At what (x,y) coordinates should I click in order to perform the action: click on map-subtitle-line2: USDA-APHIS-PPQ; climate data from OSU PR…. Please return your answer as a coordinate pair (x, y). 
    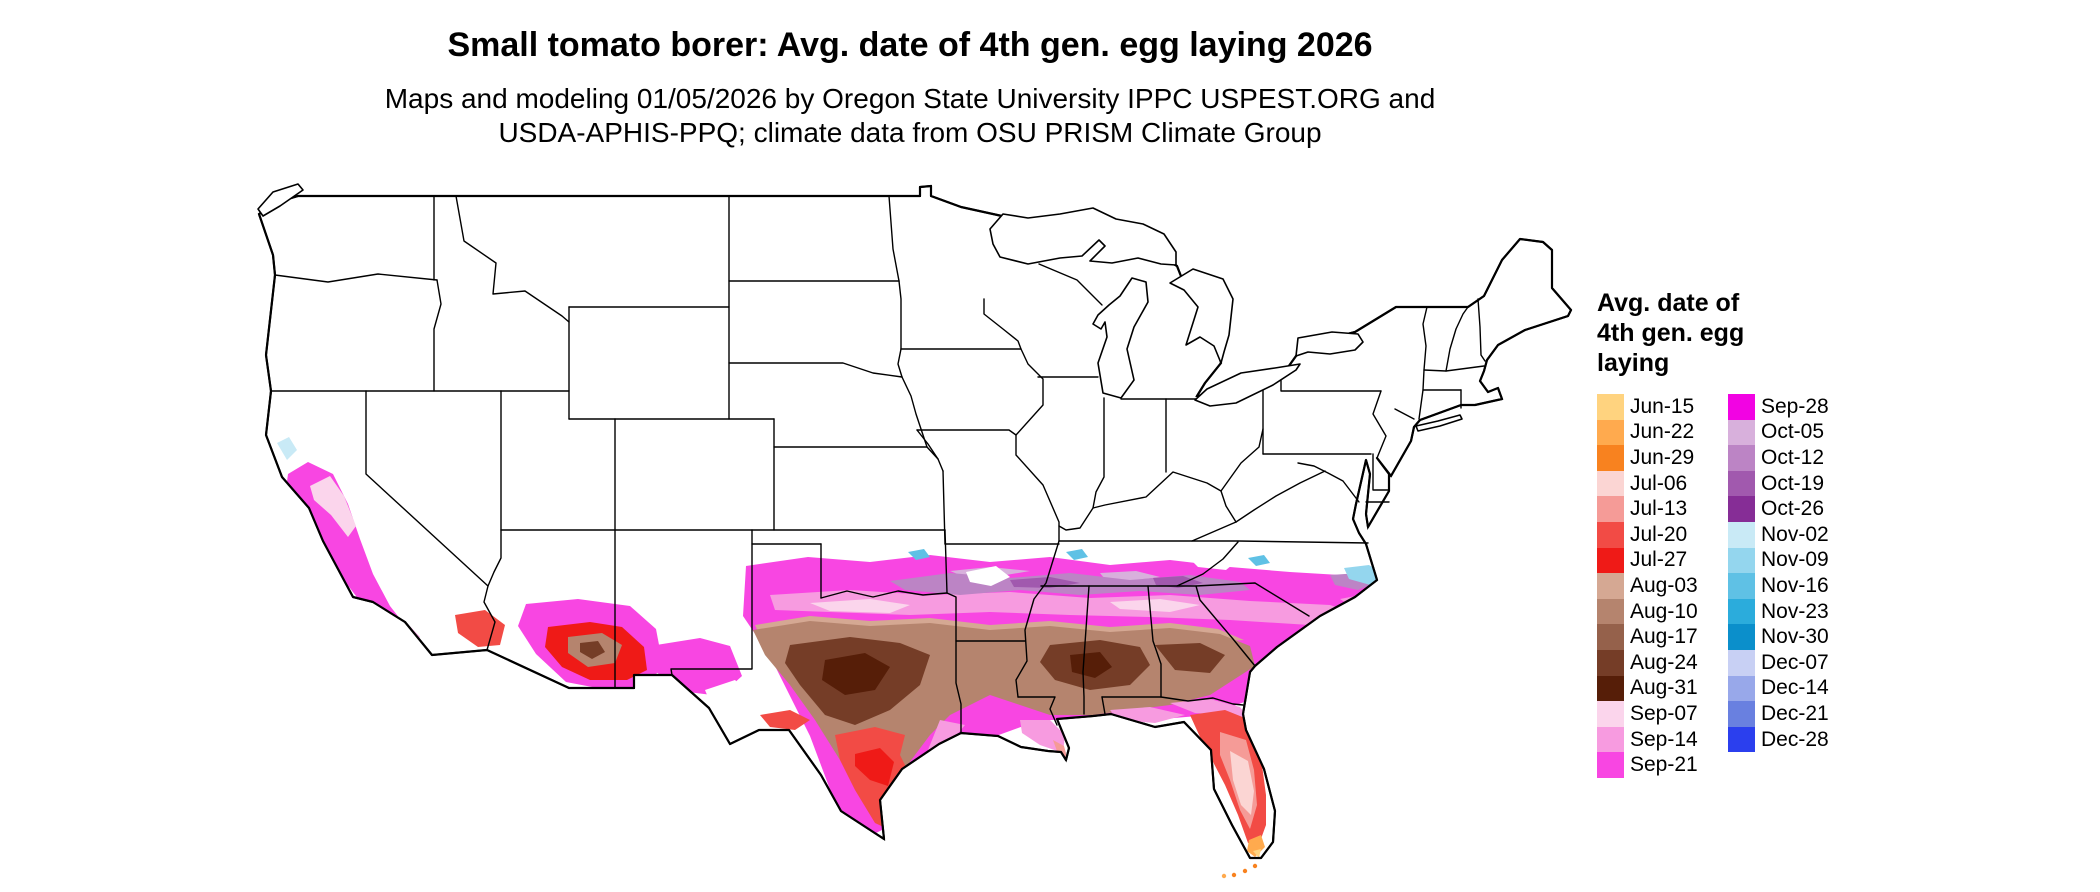
    Looking at the image, I should click on (910, 132).